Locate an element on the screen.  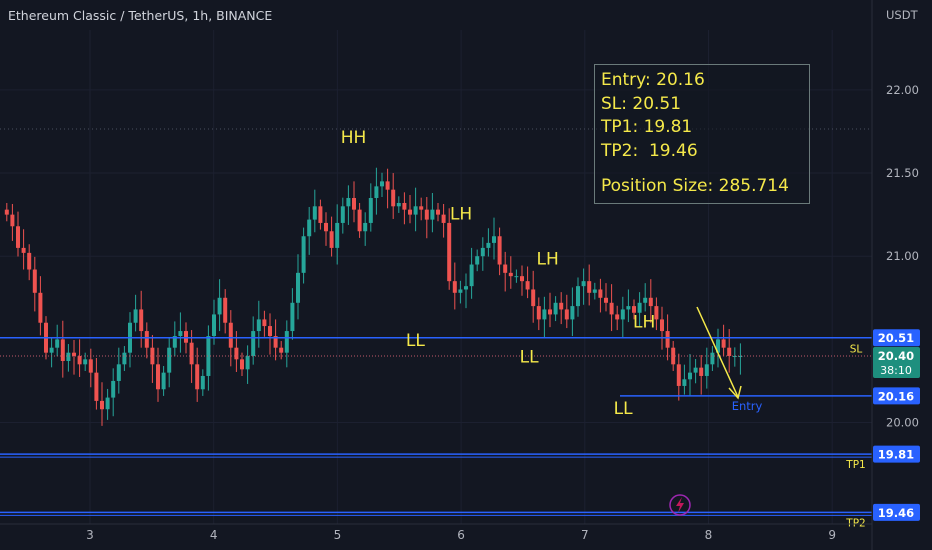
price-tag-text: 19.81 is located at coordinates (896, 455).